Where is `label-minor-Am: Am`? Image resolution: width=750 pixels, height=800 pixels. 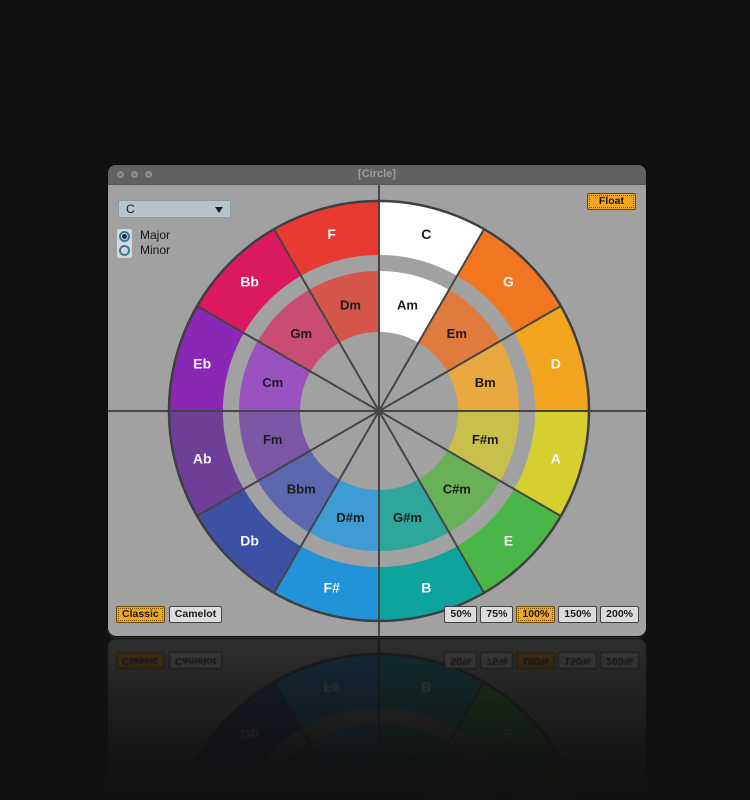 label-minor-Am: Am is located at coordinates (407, 304).